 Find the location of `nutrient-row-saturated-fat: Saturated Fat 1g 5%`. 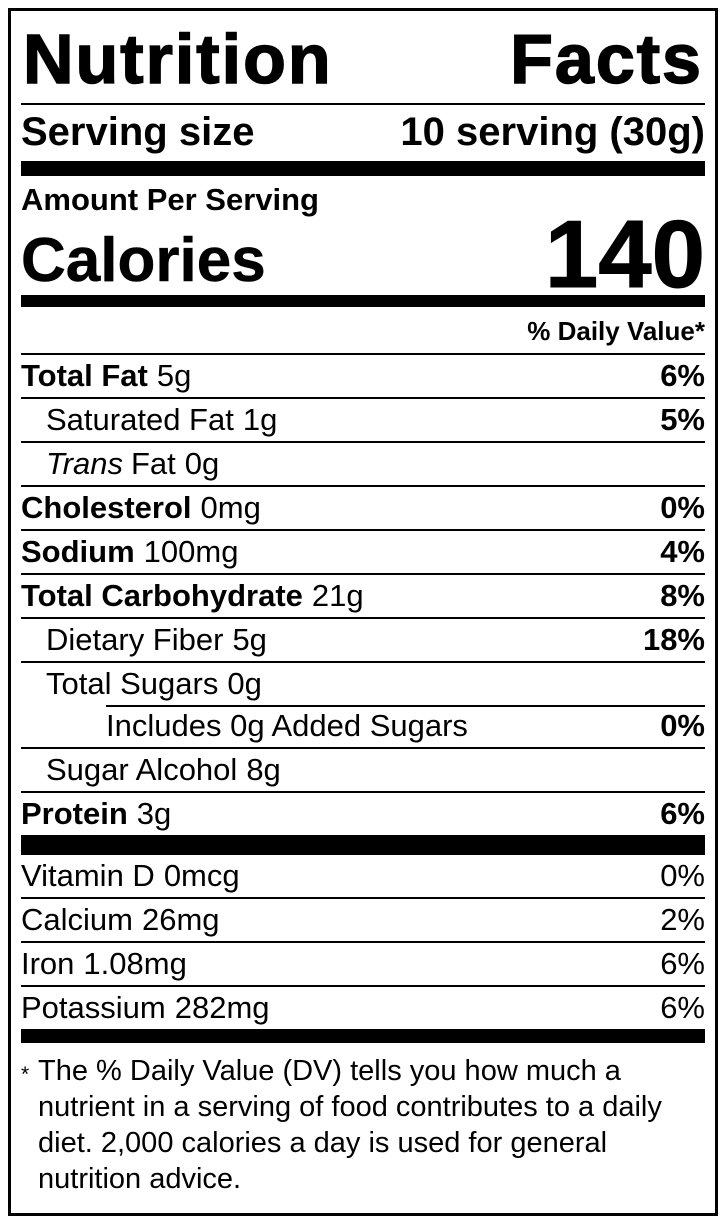

nutrient-row-saturated-fat: Saturated Fat 1g 5% is located at coordinates (363, 421).